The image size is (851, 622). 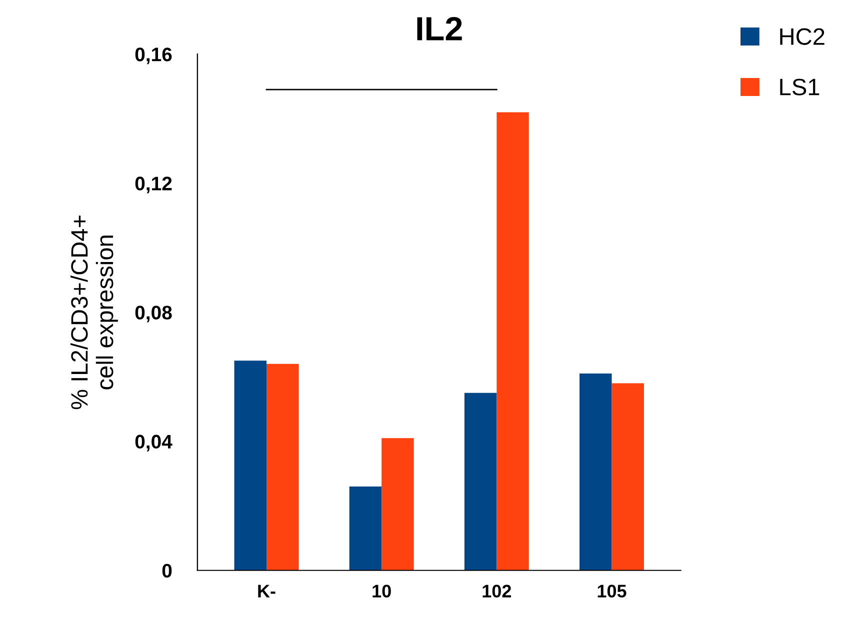 What do you see at coordinates (153, 443) in the screenshot?
I see `y-tick-label: 0,04` at bounding box center [153, 443].